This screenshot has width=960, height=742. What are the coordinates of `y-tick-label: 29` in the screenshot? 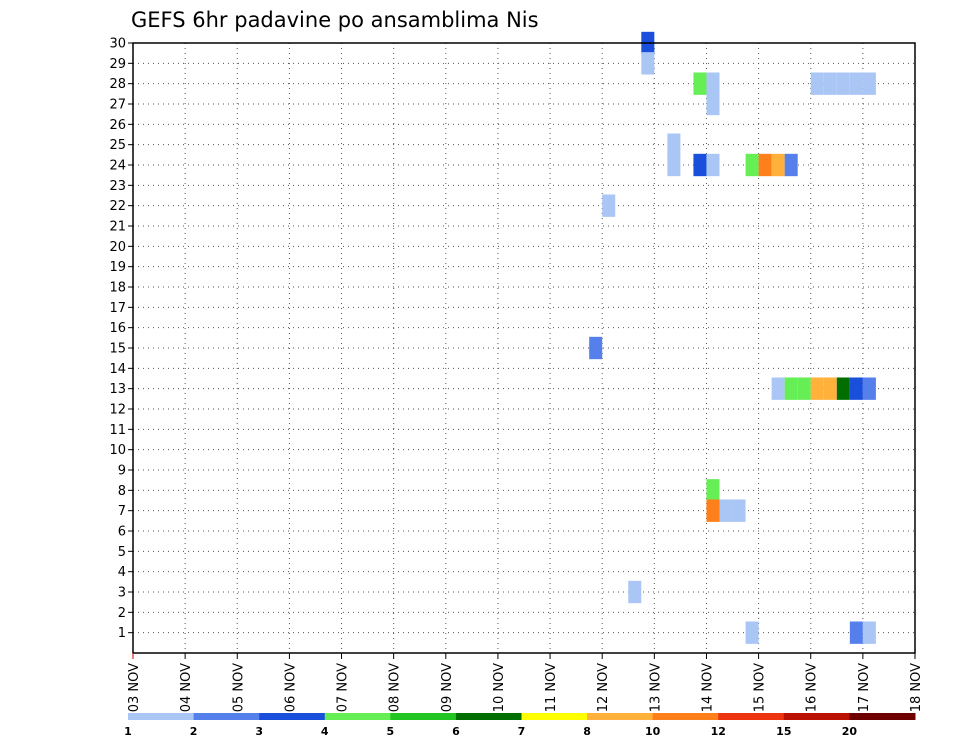 It's located at (117, 64).